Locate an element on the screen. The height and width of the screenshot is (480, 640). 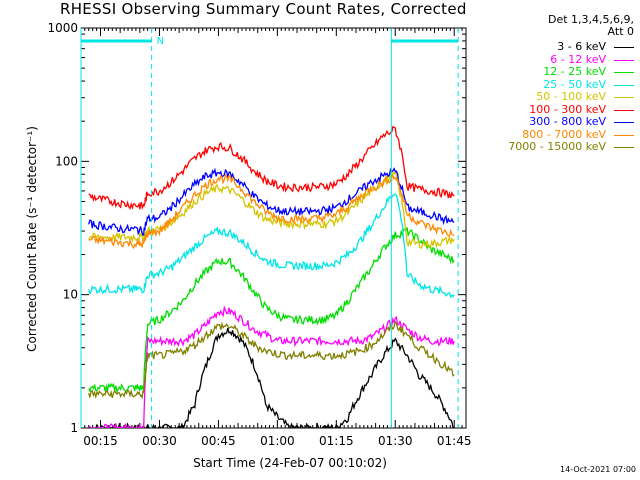
series-line-100-300keV is located at coordinates (271, 168).